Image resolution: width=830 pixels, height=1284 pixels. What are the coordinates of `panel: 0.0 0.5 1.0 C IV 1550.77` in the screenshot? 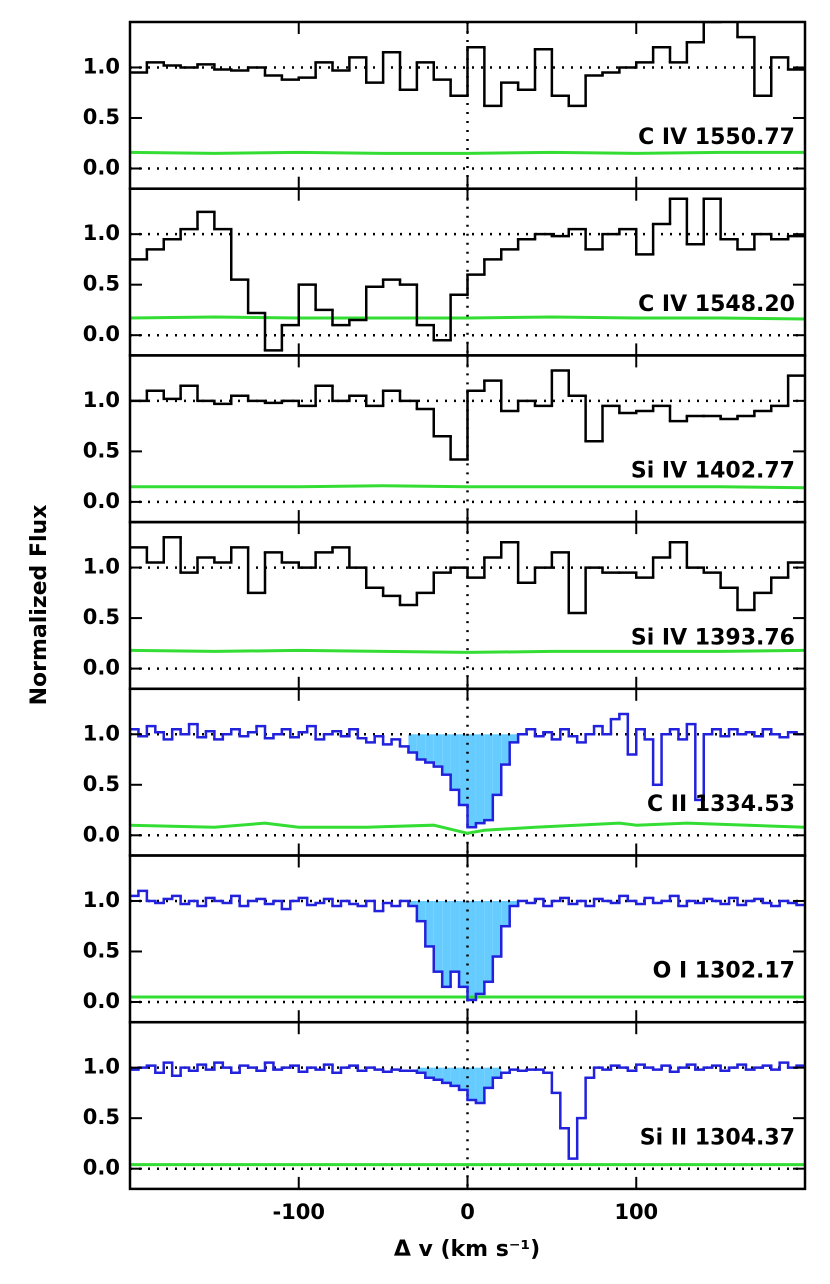 It's located at (445, 105).